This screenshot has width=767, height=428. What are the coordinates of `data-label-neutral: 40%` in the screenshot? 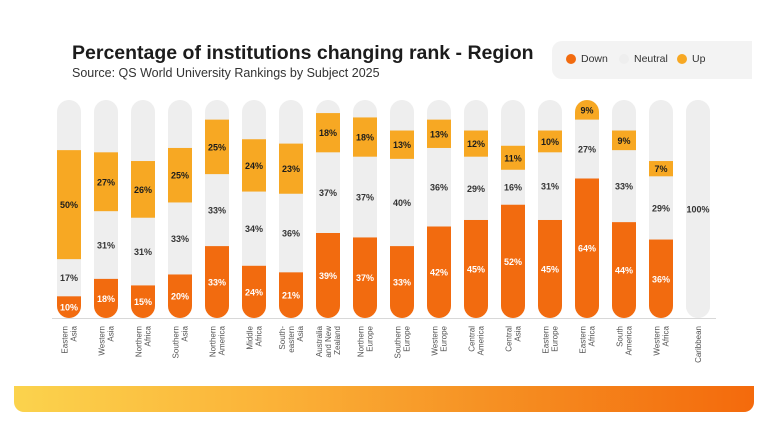 It's located at (402, 203).